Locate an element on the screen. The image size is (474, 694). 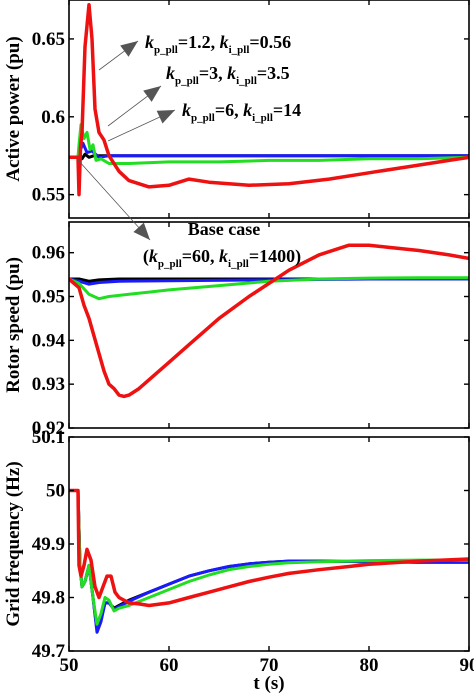
y-tick-label: 0.92 is located at coordinates (48, 428).